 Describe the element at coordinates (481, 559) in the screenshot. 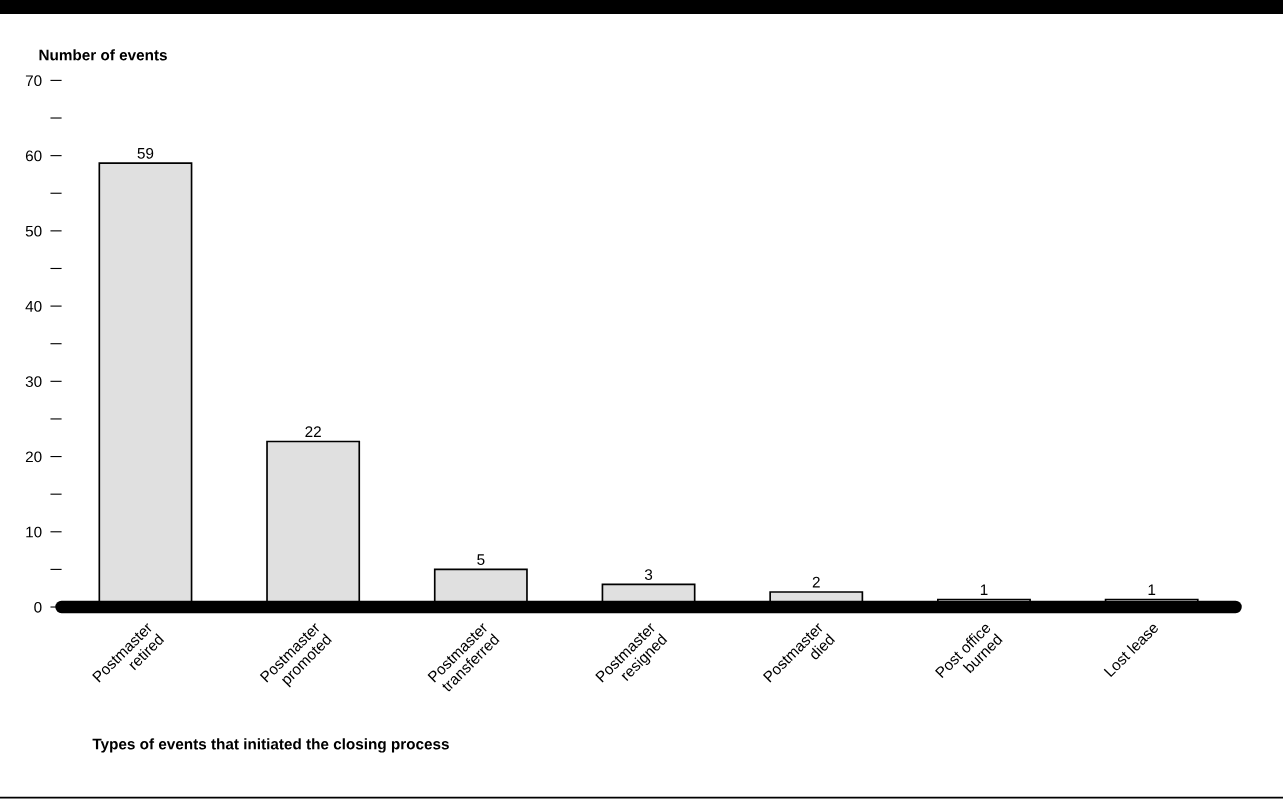

I see `data-label: 5` at that location.